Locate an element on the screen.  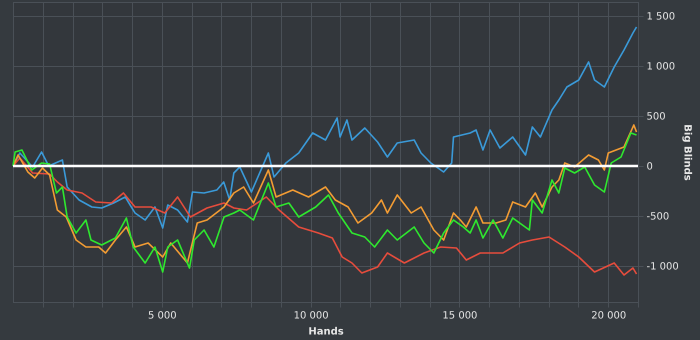
y-tick-label: 0 is located at coordinates (649, 167).